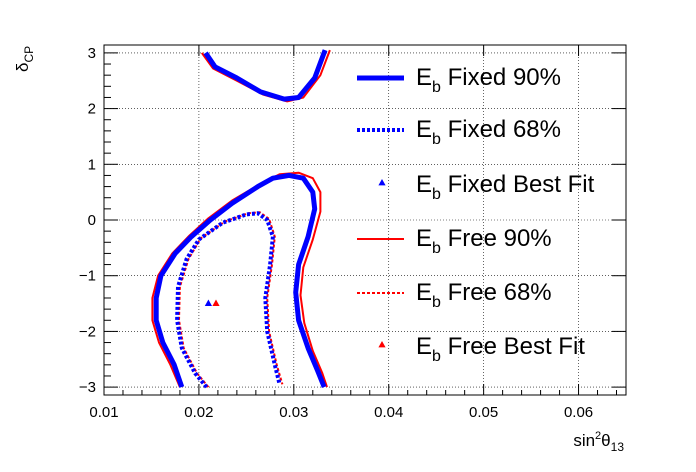 The width and height of the screenshot is (696, 472). Describe the element at coordinates (505, 187) in the screenshot. I see `legend-entry-label: Eb Fixed Best Fit` at that location.